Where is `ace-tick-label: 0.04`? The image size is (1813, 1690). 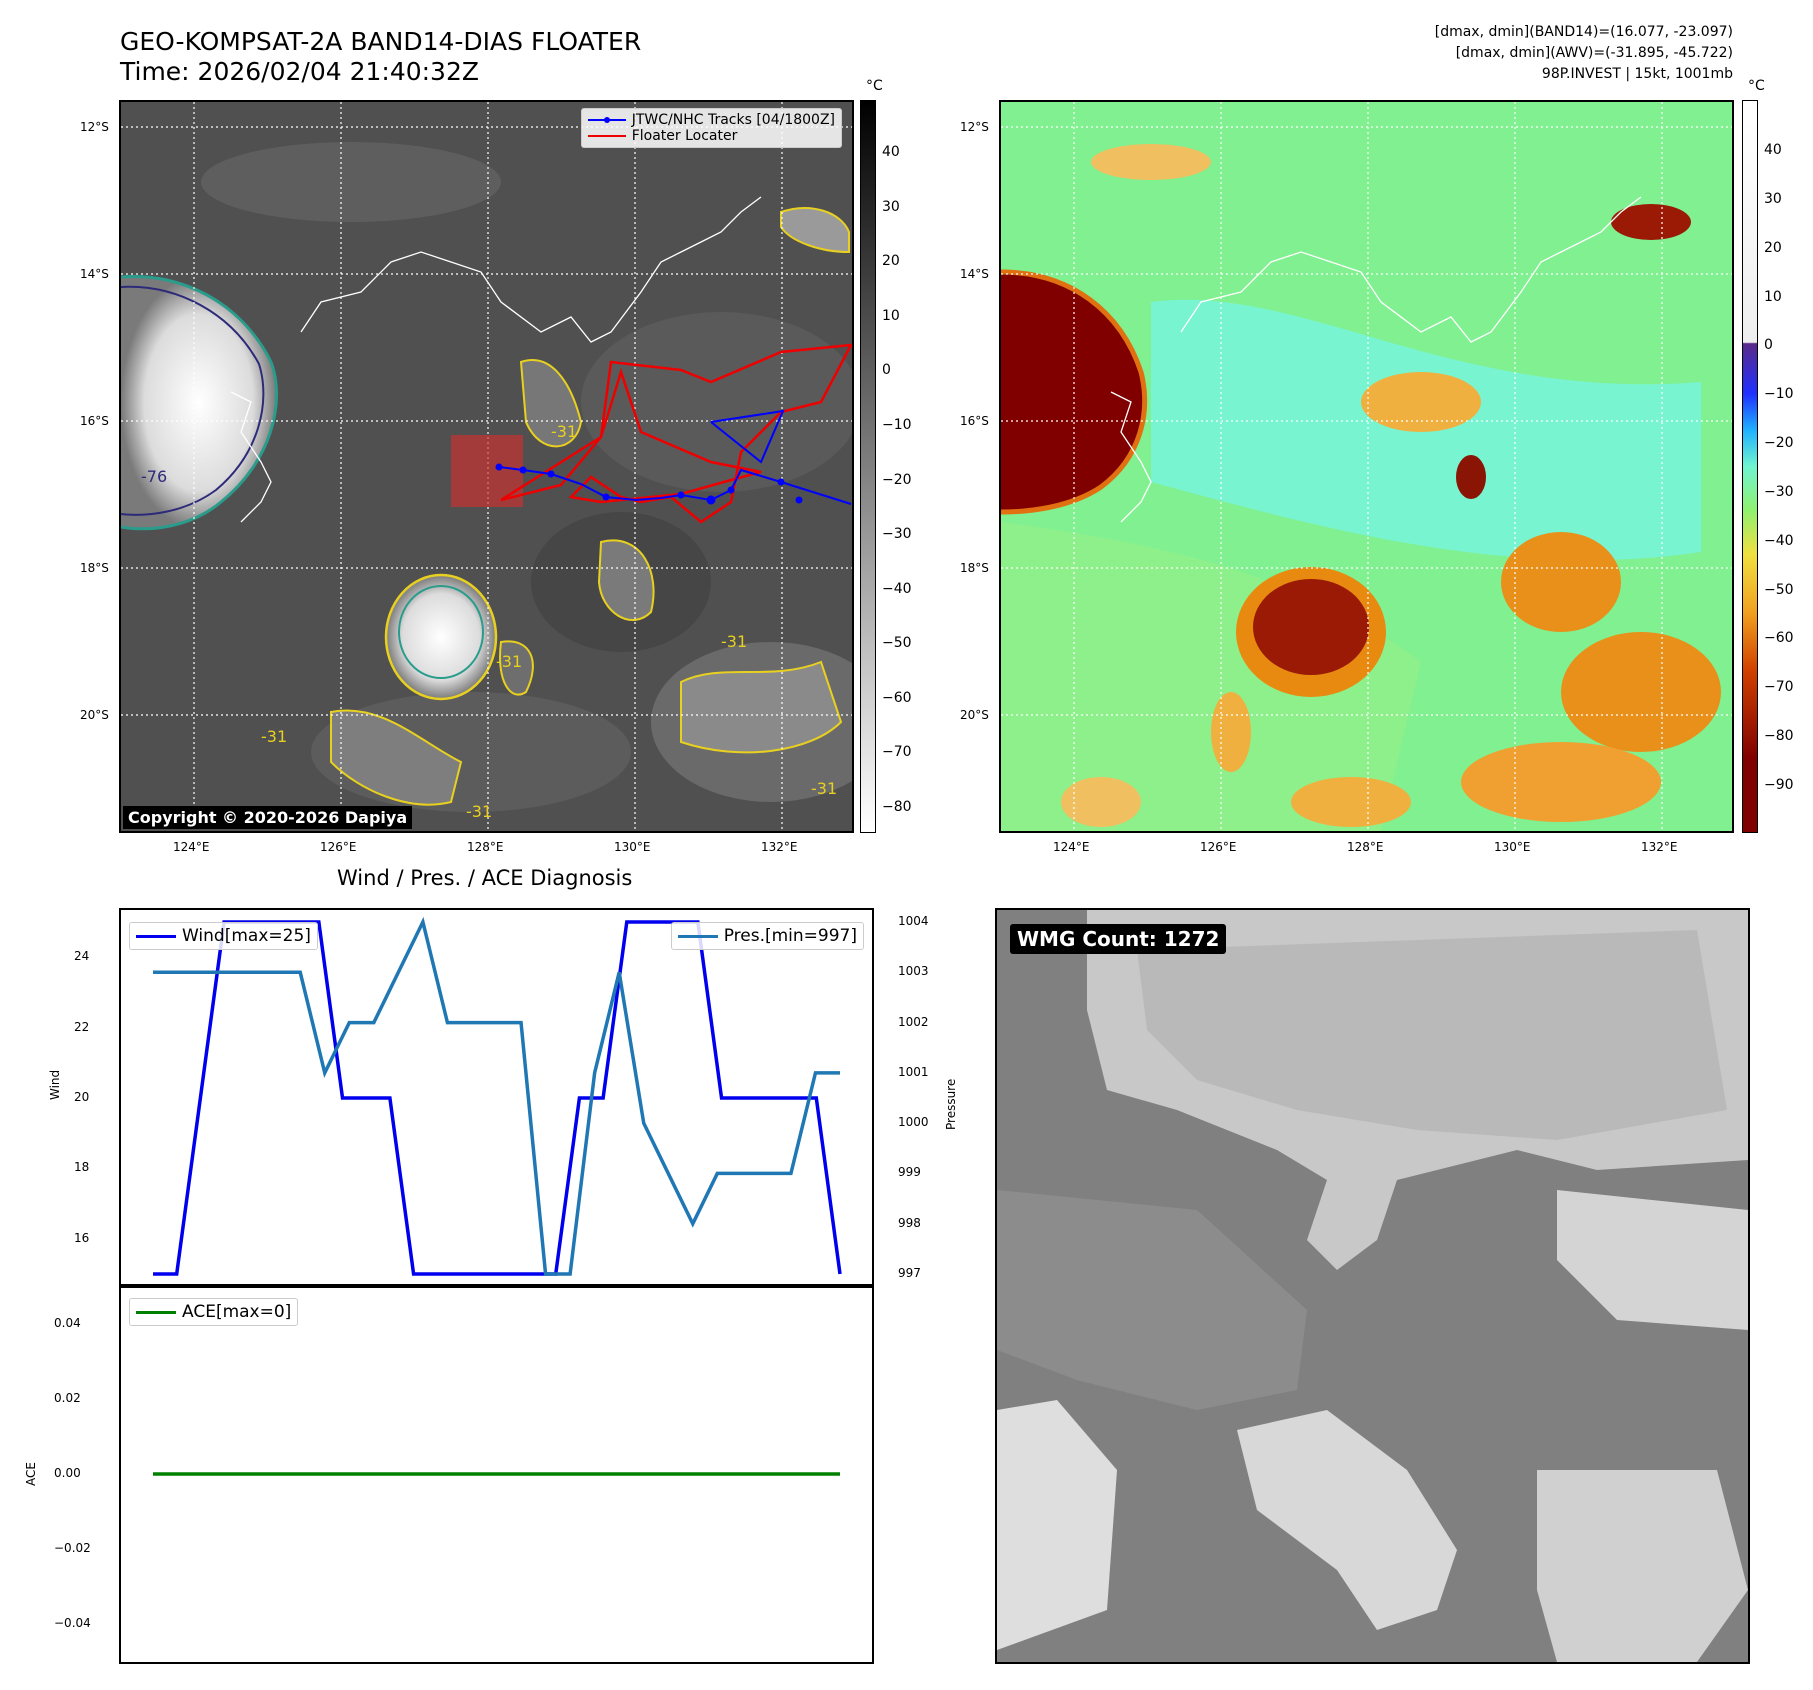
ace-tick-label: 0.04 is located at coordinates (67, 1322).